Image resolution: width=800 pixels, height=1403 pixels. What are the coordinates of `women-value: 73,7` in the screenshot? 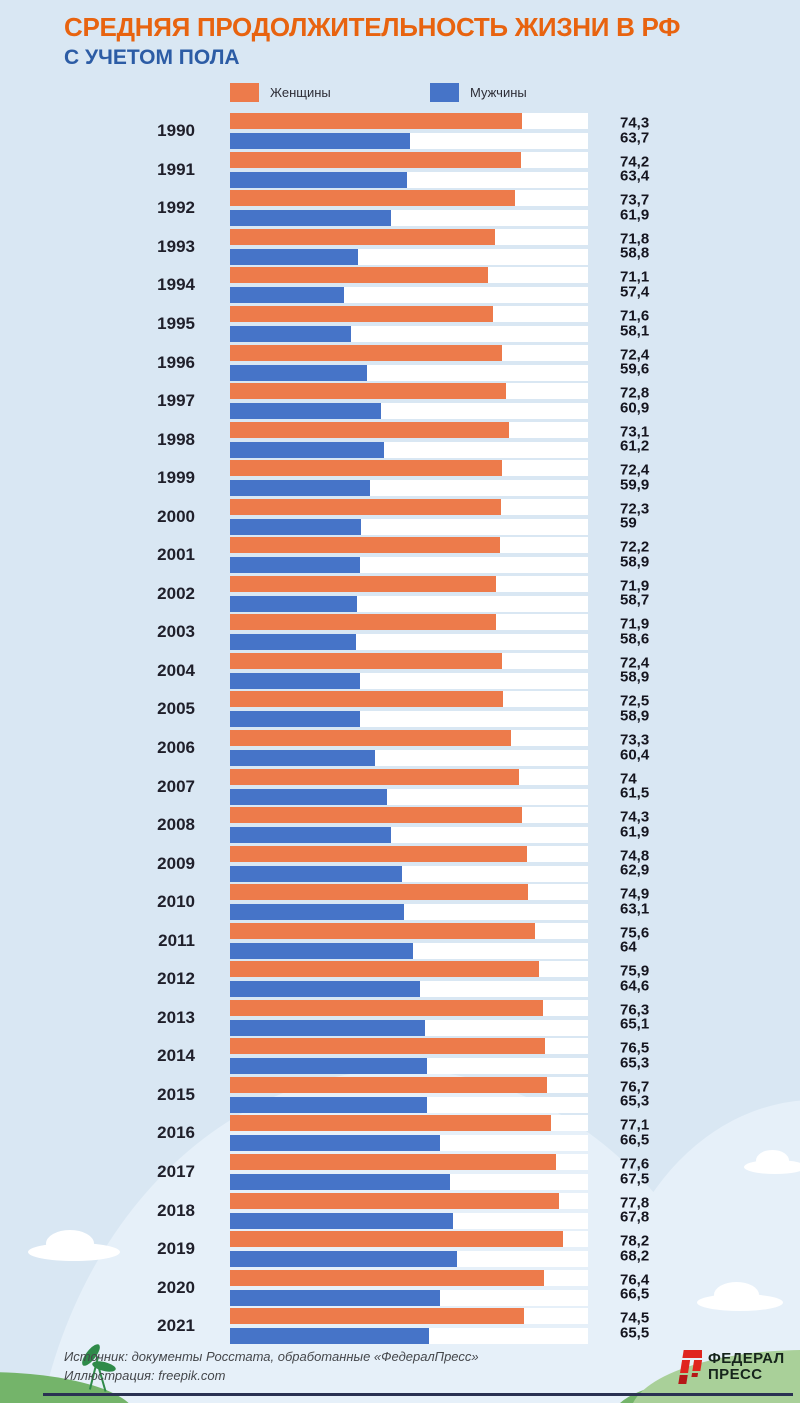 It's located at (635, 200).